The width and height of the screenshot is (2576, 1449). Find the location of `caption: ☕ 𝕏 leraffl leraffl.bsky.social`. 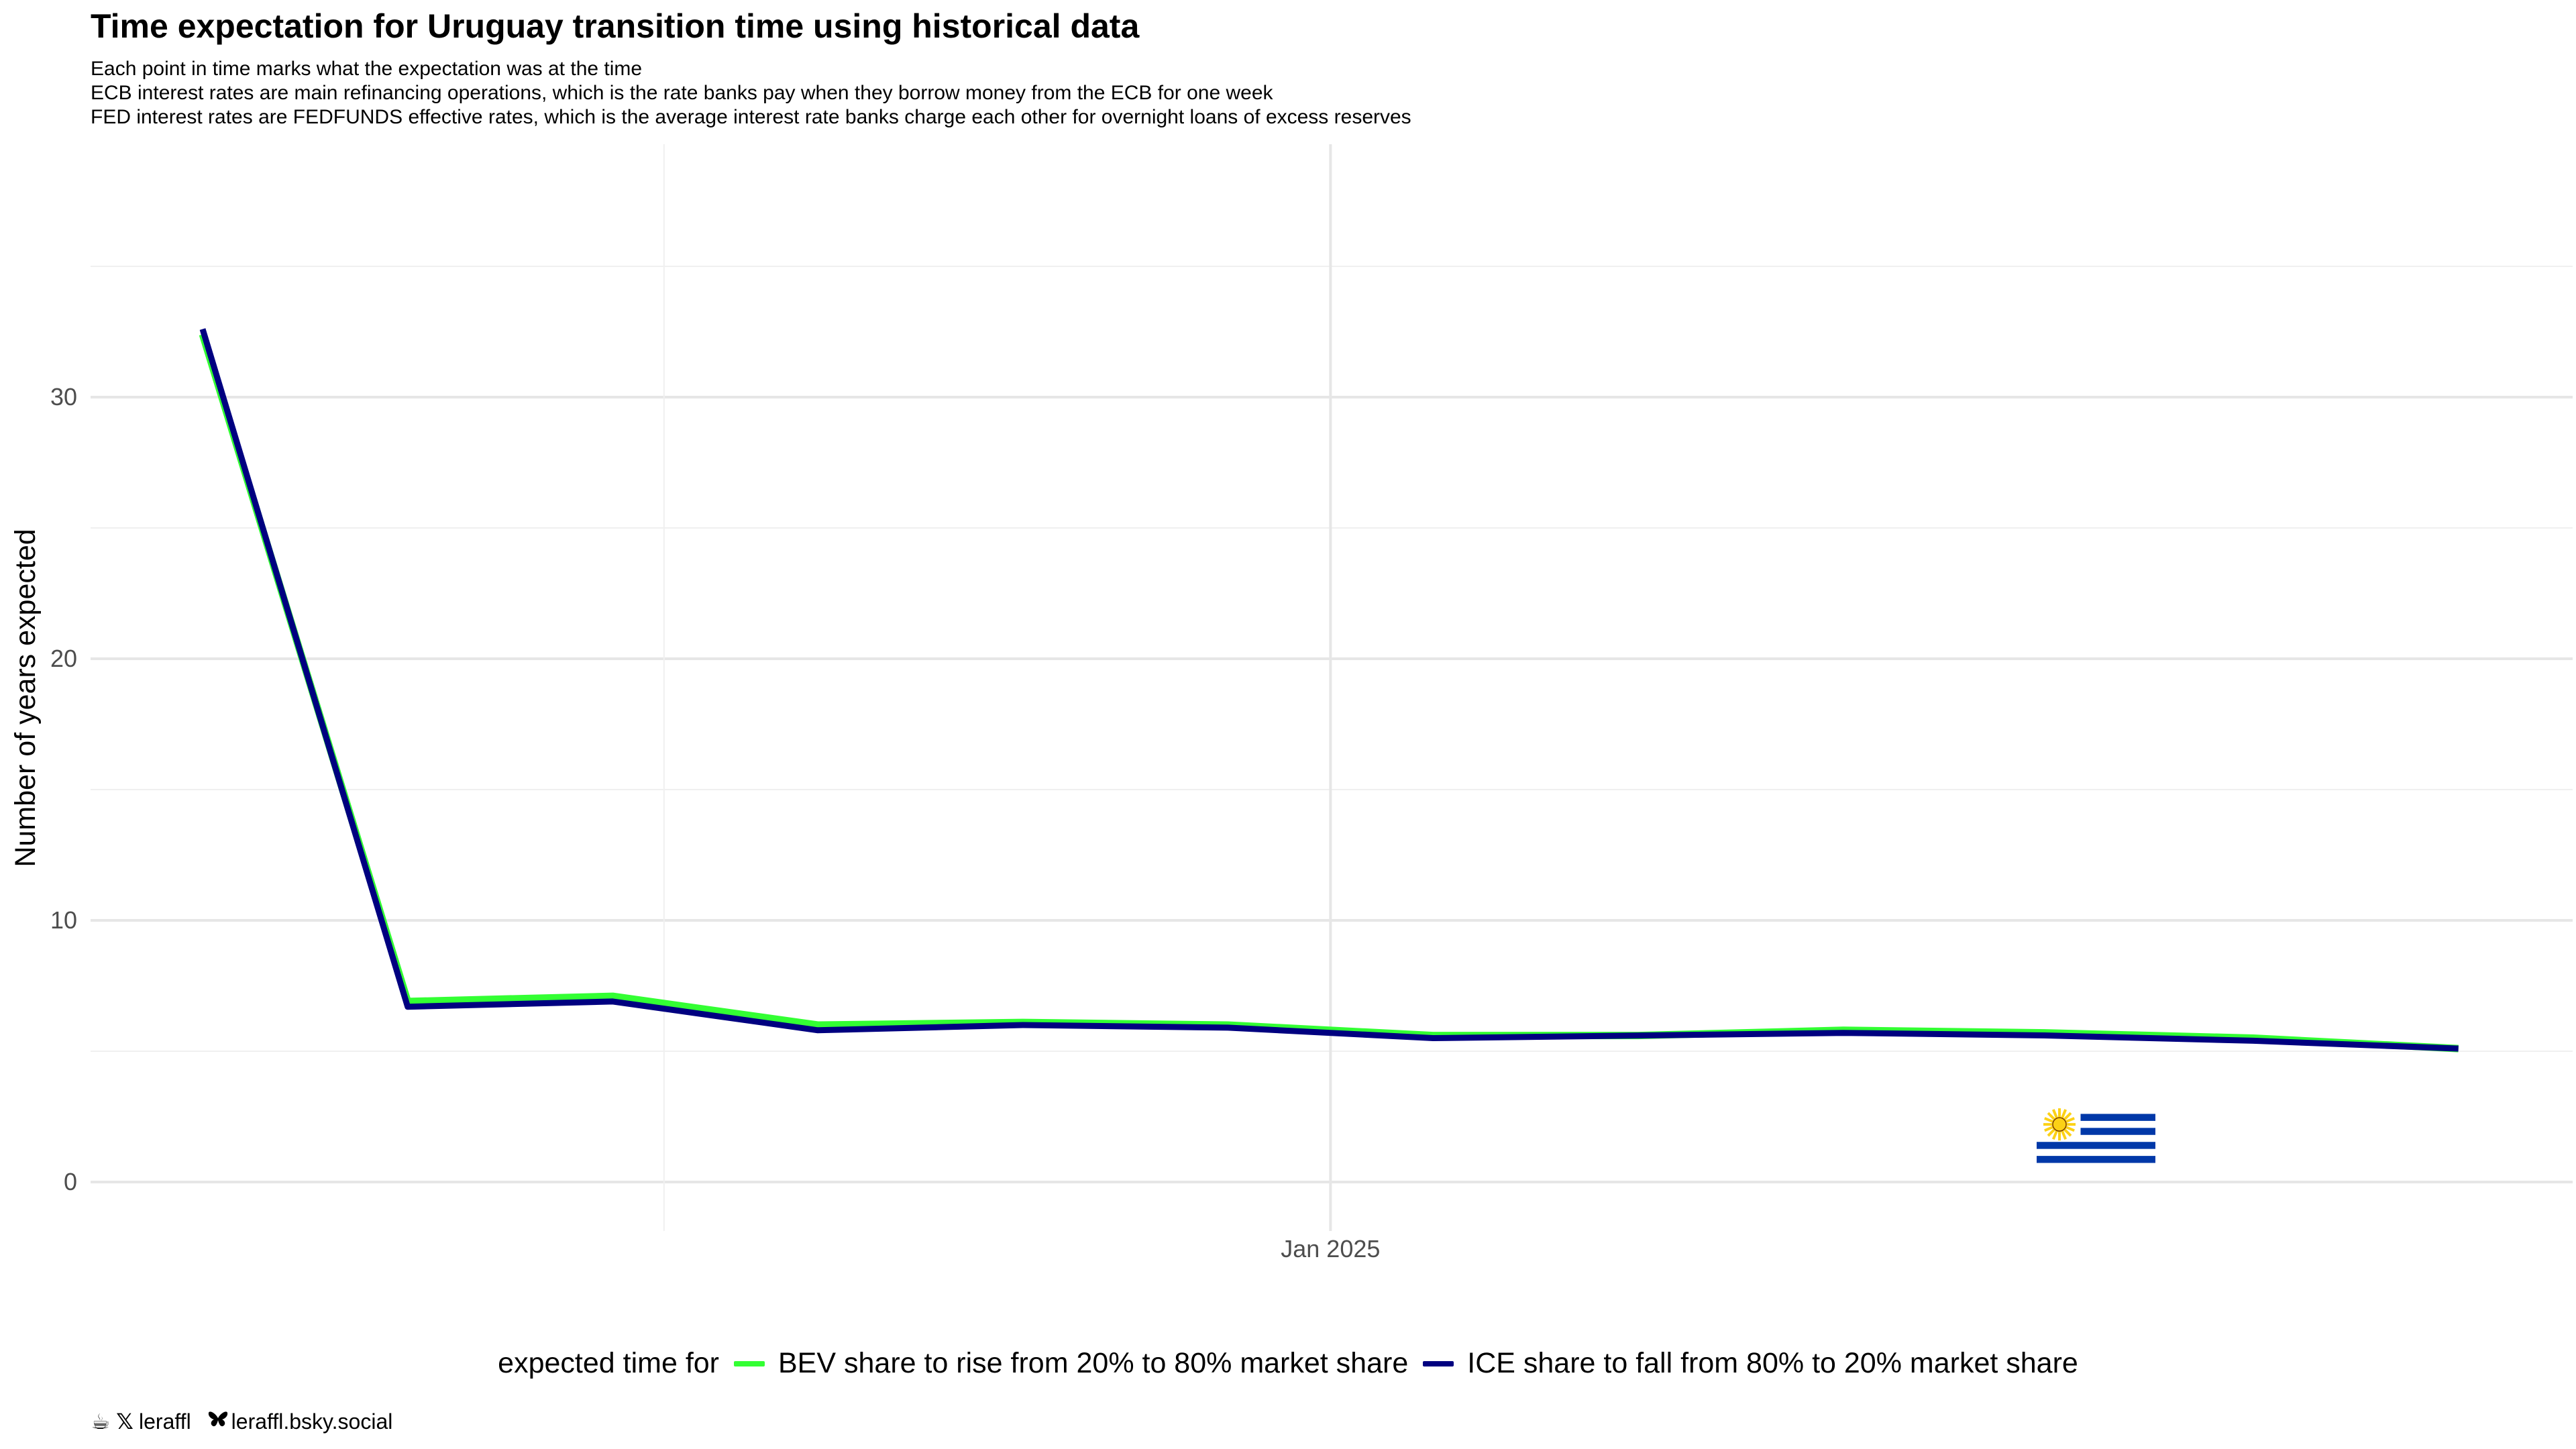

caption: ☕ 𝕏 leraffl leraffl.bsky.social is located at coordinates (250, 1421).